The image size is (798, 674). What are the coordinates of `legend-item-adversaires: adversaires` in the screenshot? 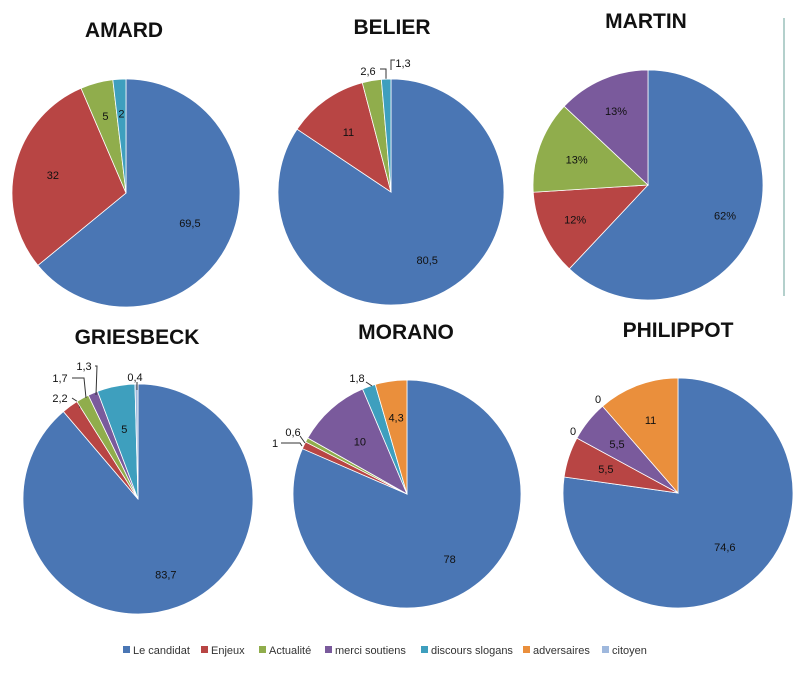 It's located at (556, 651).